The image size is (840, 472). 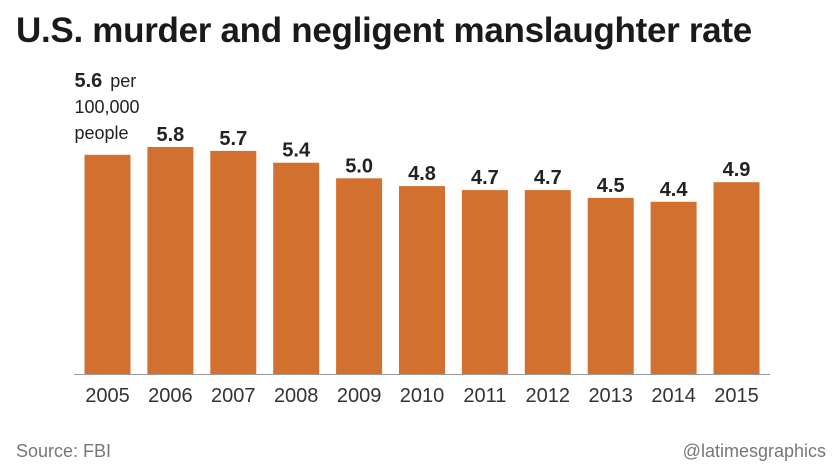 What do you see at coordinates (484, 282) in the screenshot?
I see `bar-2011` at bounding box center [484, 282].